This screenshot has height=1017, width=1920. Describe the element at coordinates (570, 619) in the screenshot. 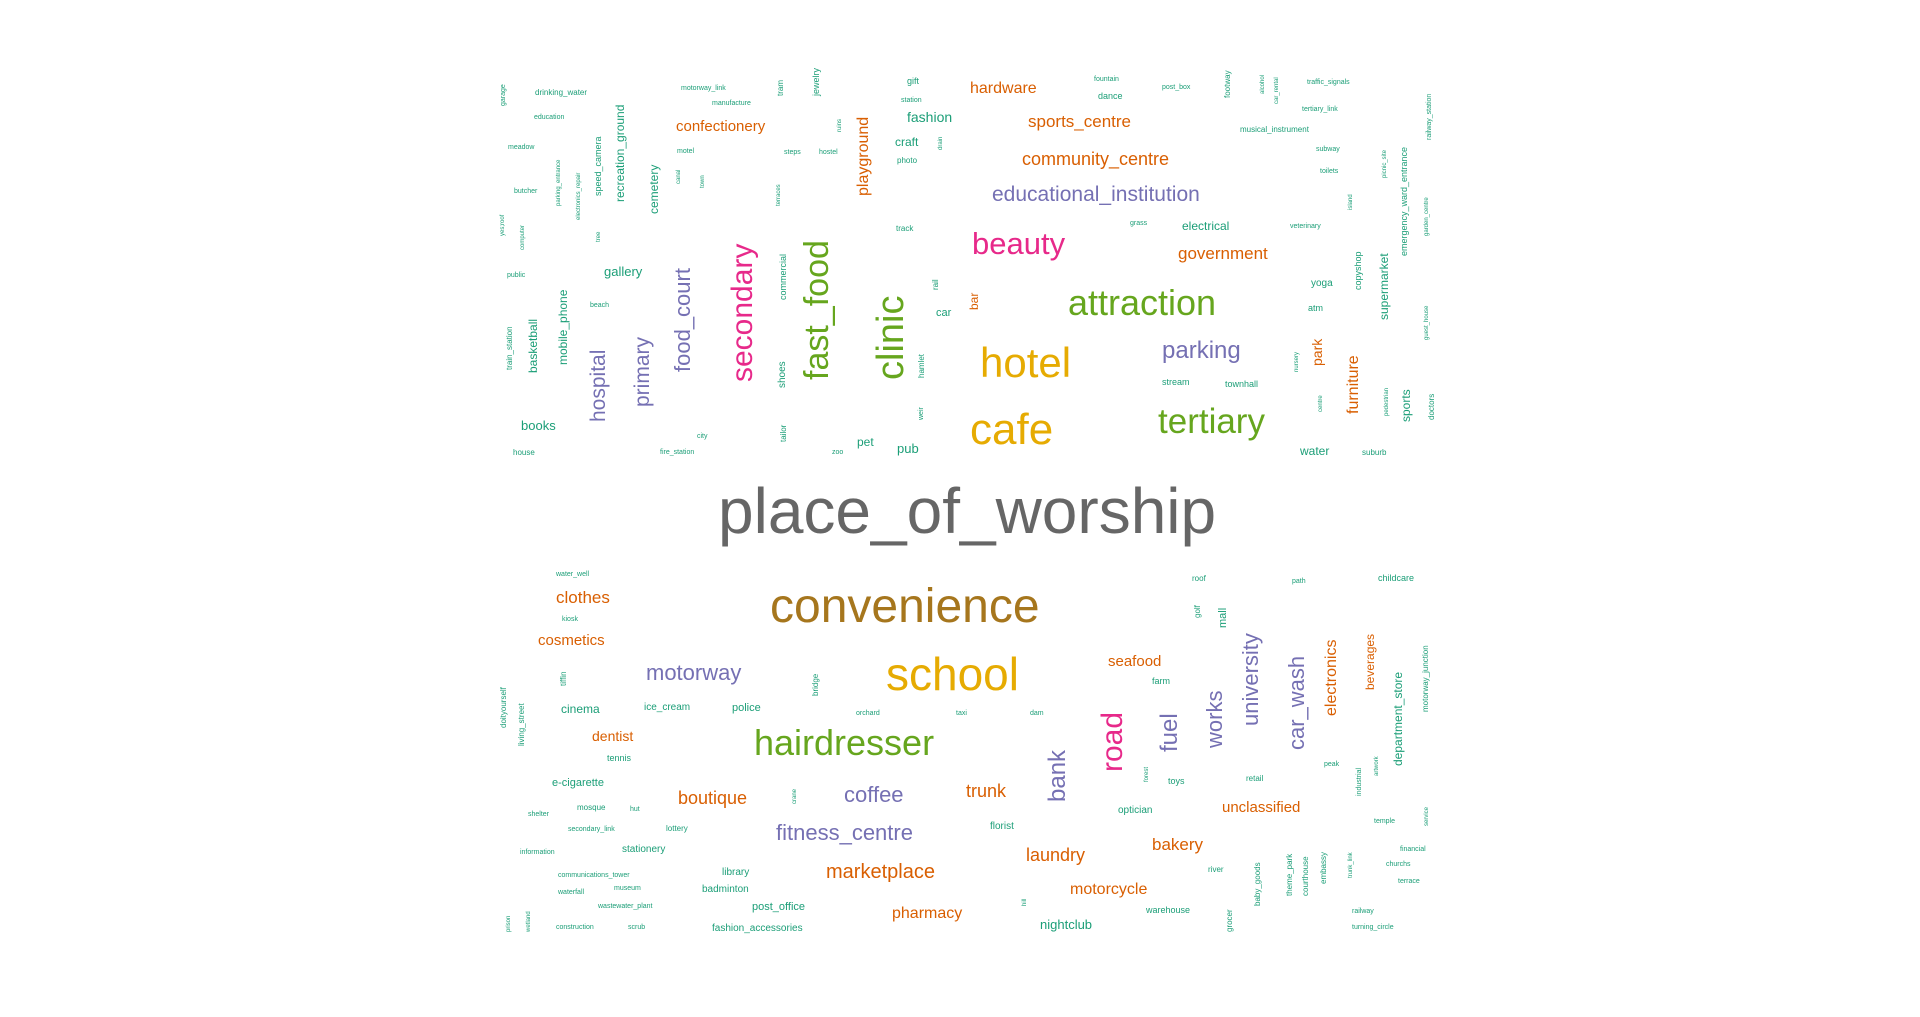

I see `word: kiosk` at that location.